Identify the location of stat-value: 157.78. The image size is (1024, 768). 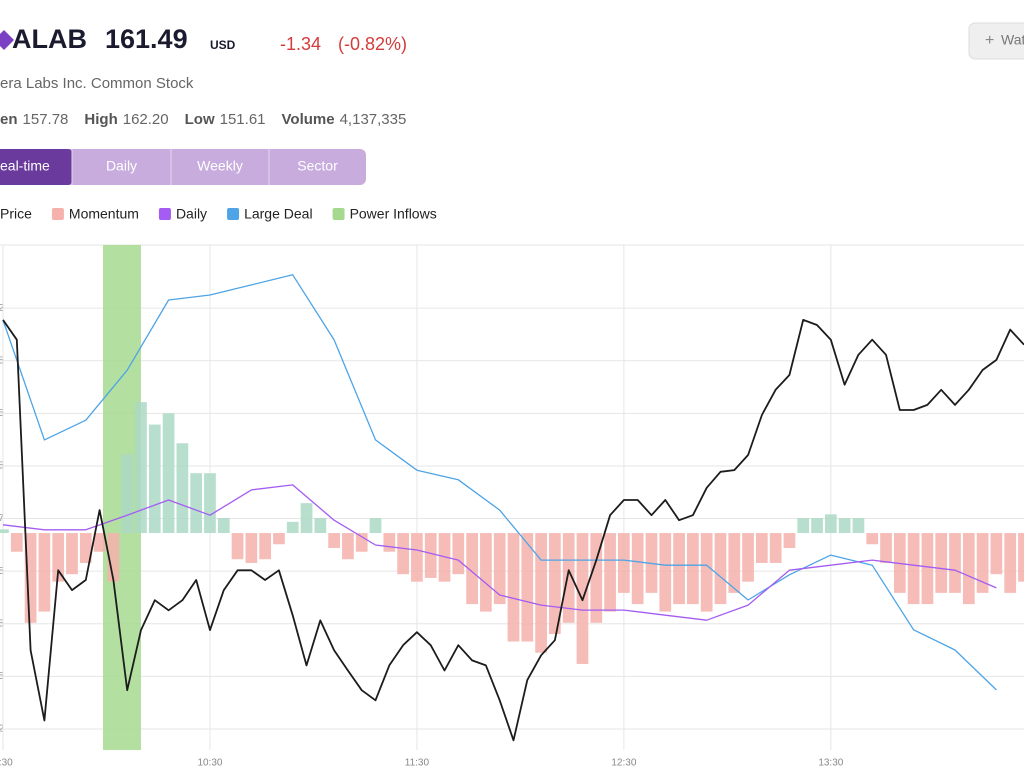
(46, 119).